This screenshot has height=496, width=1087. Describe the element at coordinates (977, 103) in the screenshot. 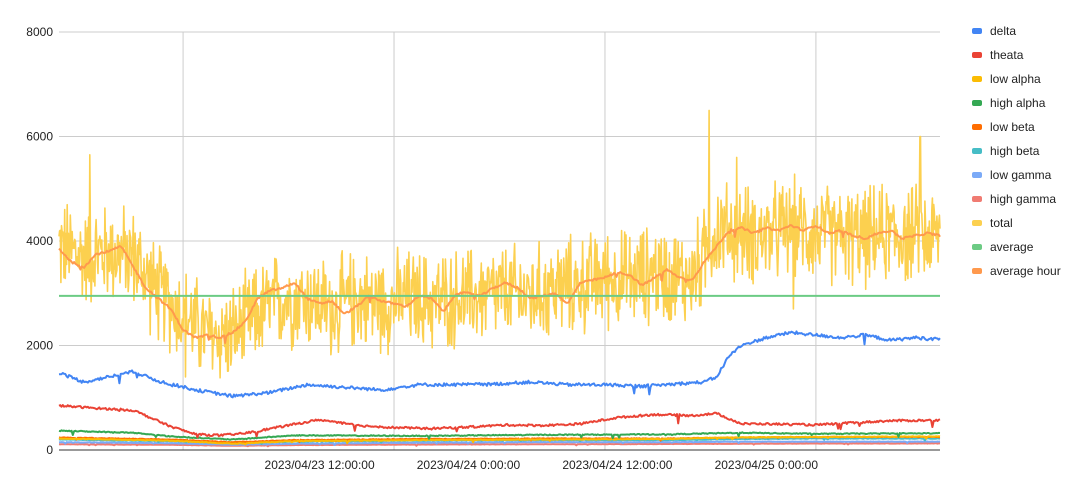

I see `legend-swatch-high-alpha` at that location.